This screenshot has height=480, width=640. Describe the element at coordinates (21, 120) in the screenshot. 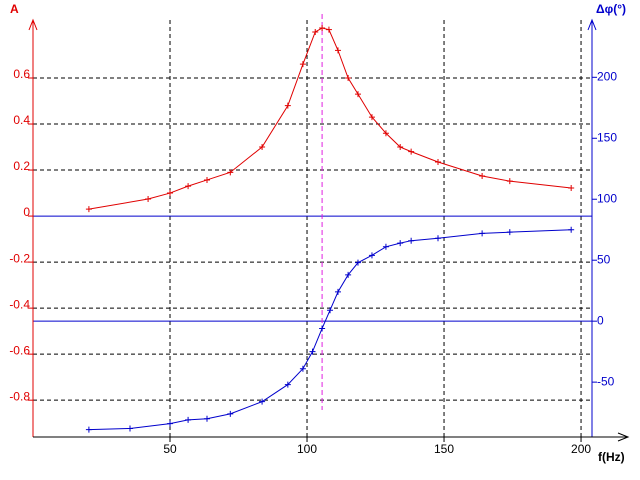

I see `y-tick-label: 0.4` at that location.